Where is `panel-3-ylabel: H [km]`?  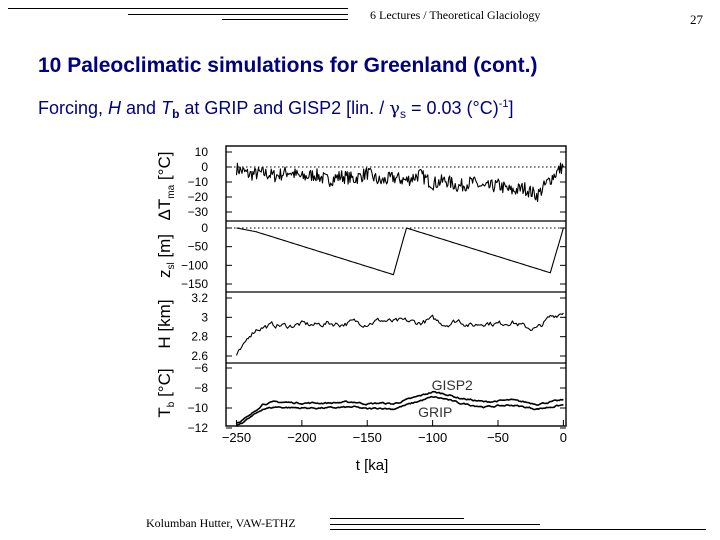 panel-3-ylabel: H [km] is located at coordinates (164, 323).